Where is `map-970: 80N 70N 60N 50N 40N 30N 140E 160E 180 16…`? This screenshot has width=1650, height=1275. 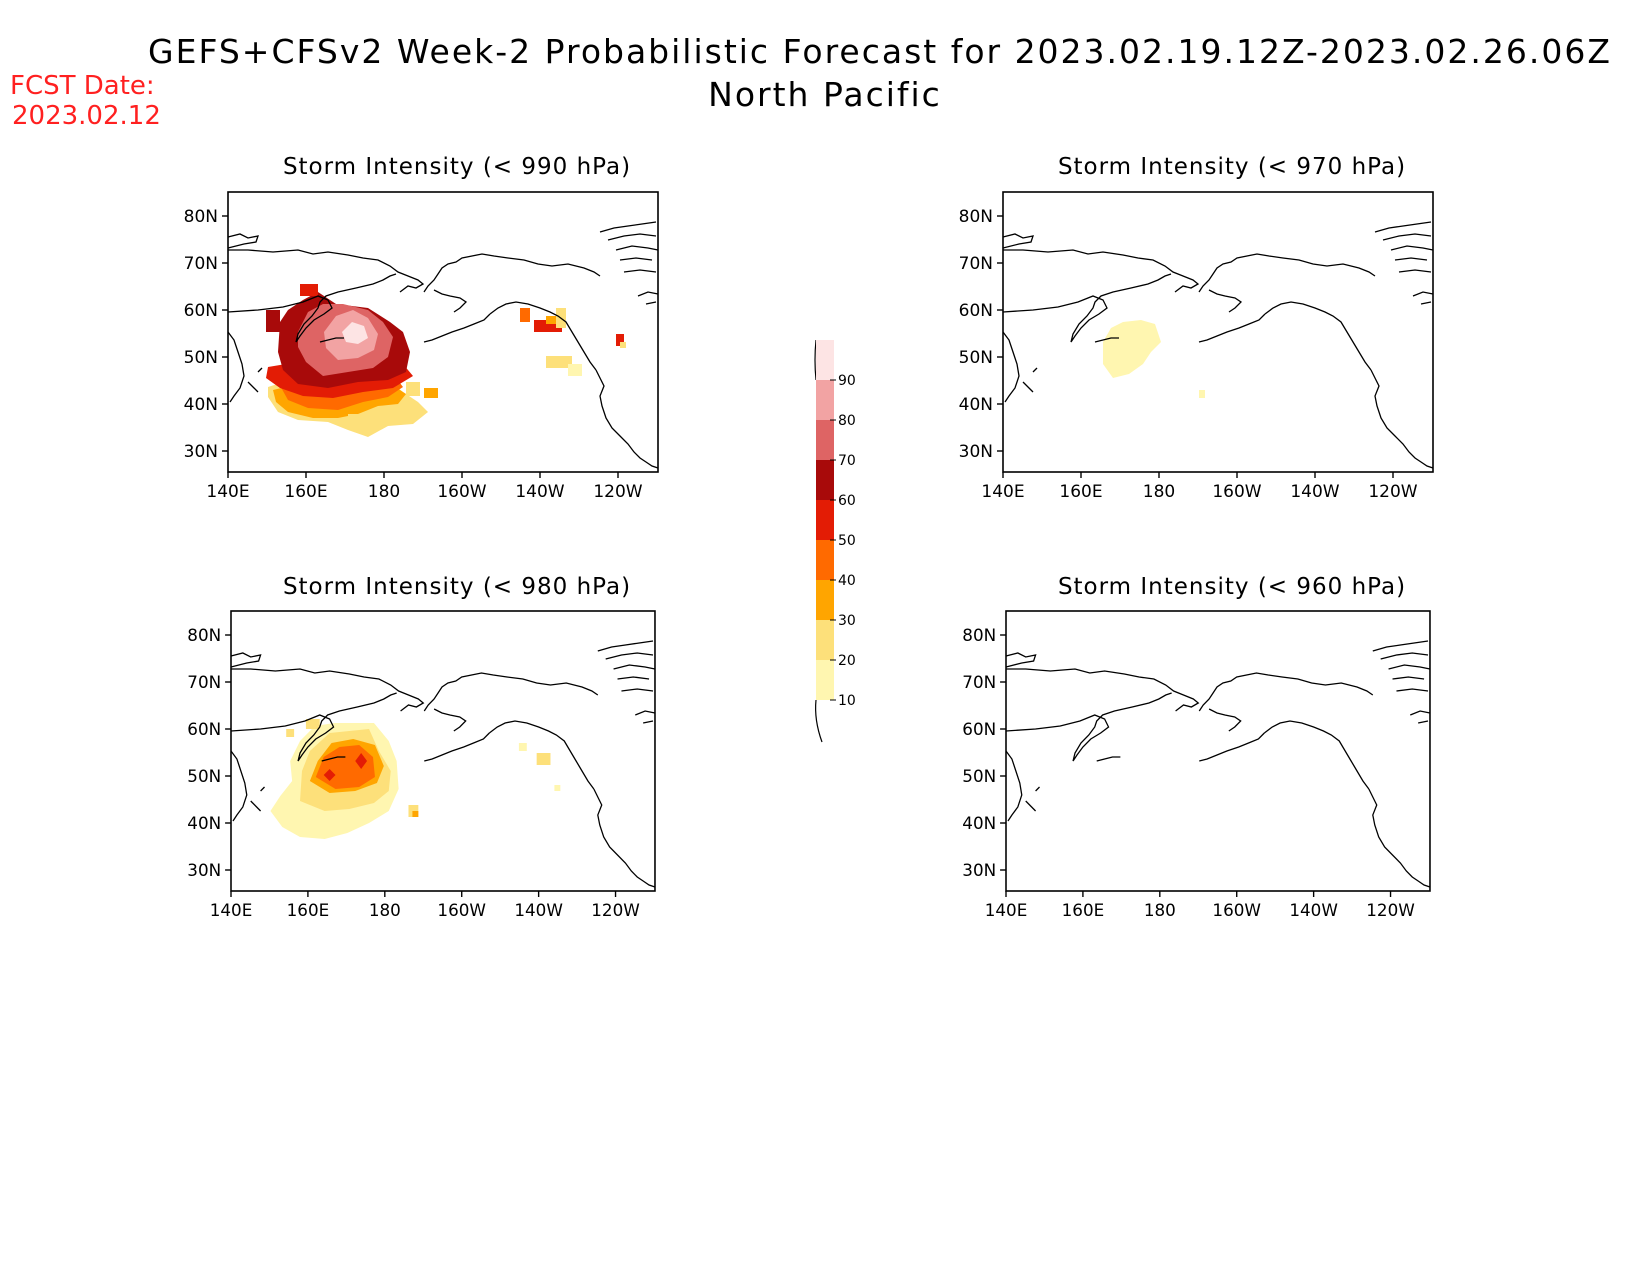
map-970: 80N 70N 60N 50N 40N 30N 140E 160E 180 16… is located at coordinates (1196, 346).